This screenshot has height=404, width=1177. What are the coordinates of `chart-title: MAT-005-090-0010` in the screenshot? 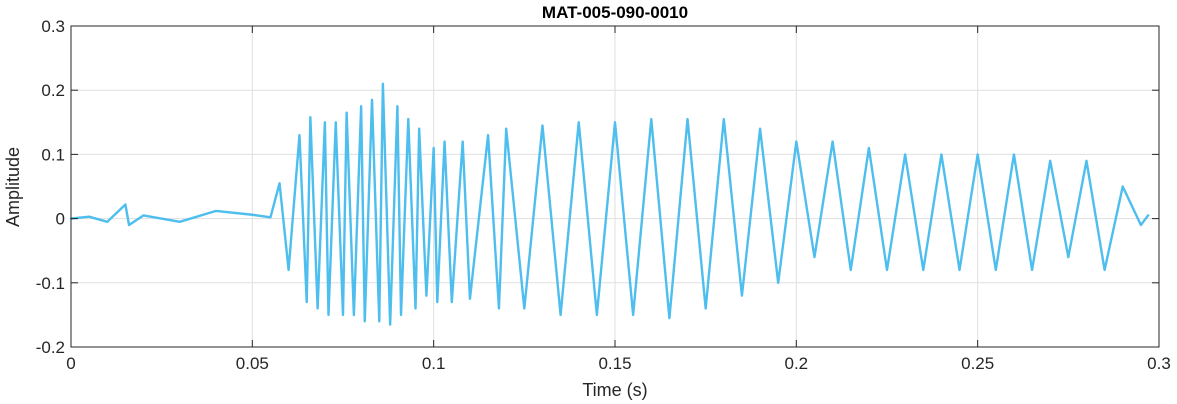 It's located at (615, 12).